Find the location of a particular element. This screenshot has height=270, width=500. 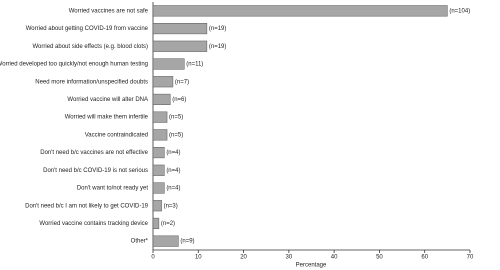

x-tick-label: 70 is located at coordinates (470, 258).